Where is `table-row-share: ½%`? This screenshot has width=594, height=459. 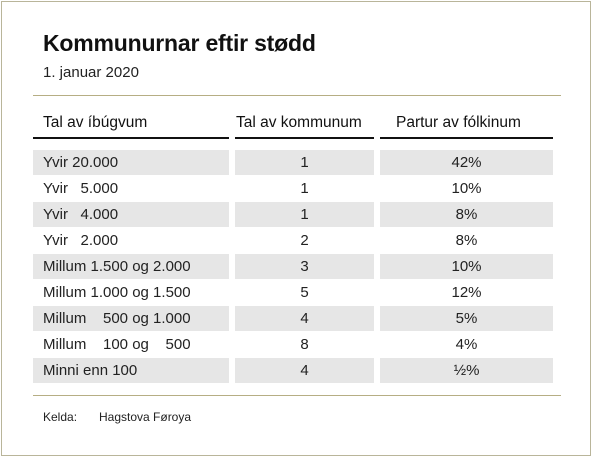 table-row-share: ½% is located at coordinates (466, 370).